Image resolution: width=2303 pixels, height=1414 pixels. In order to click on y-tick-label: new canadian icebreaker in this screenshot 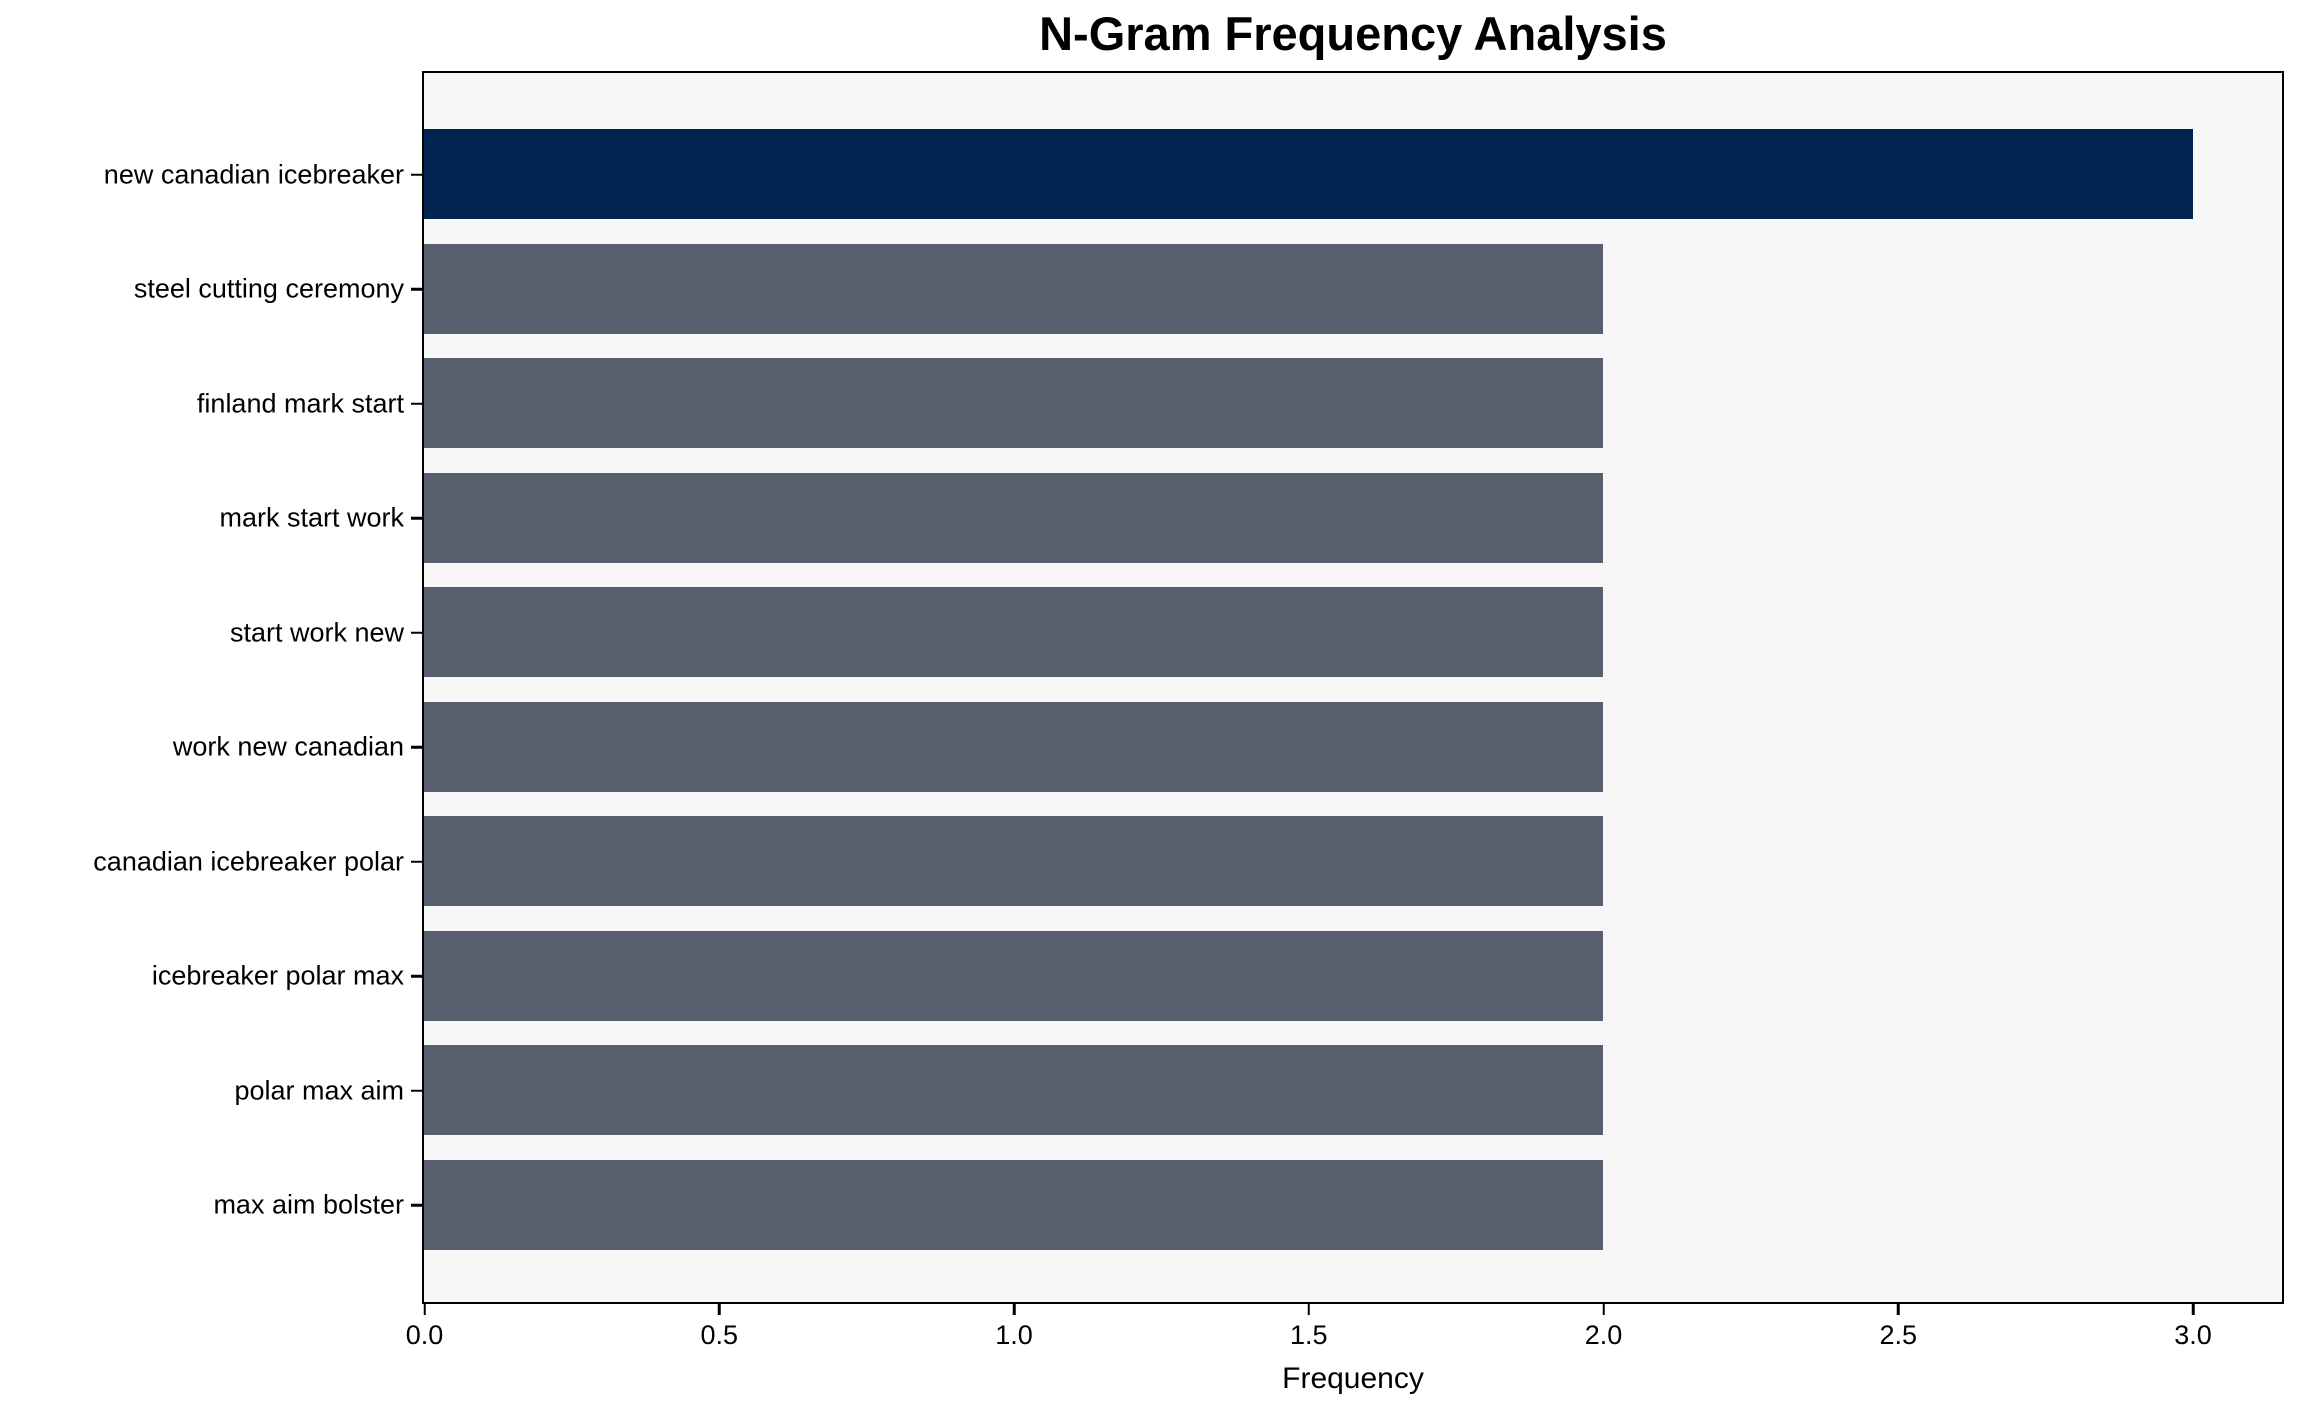, I will do `click(253, 174)`.